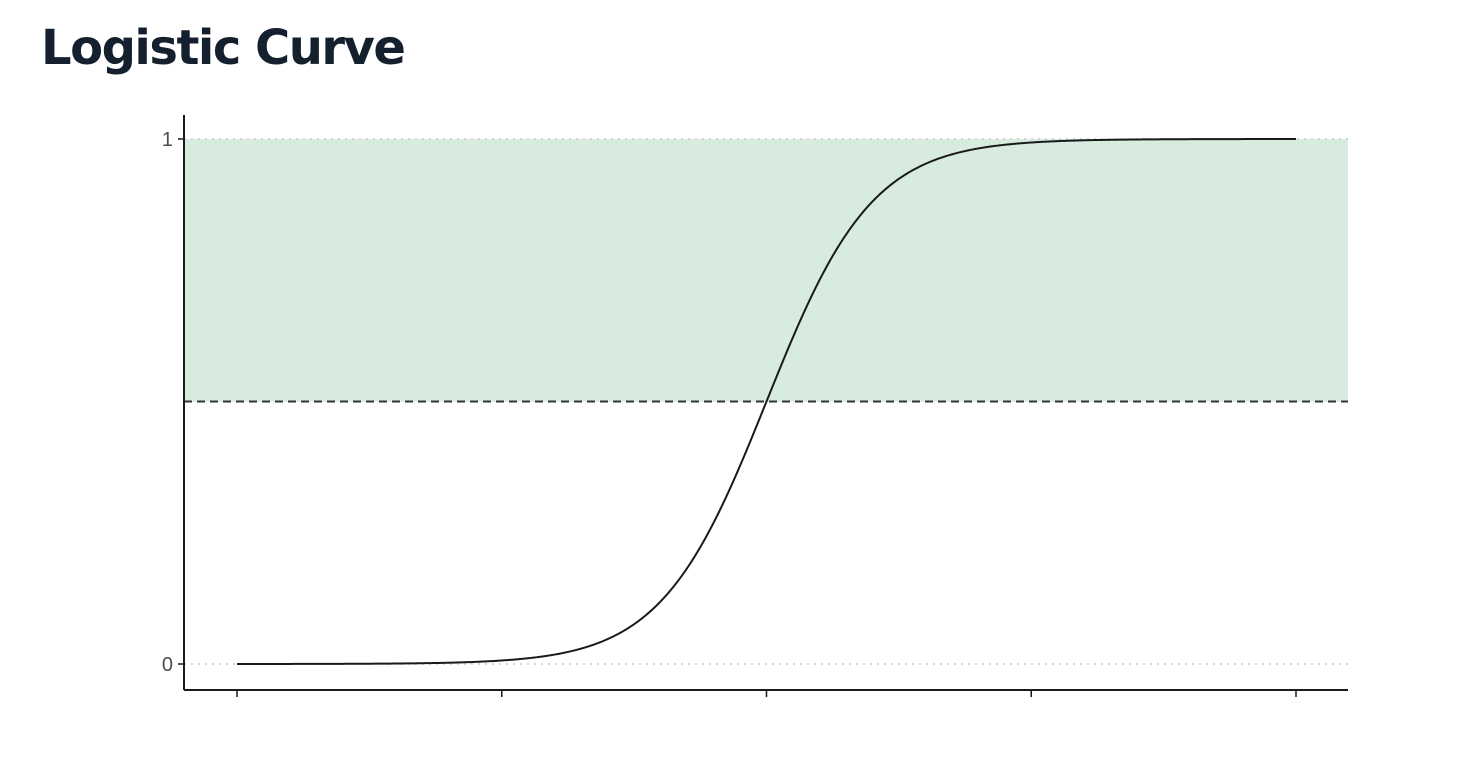  I want to click on x-axis-ticks, so click(766, 693).